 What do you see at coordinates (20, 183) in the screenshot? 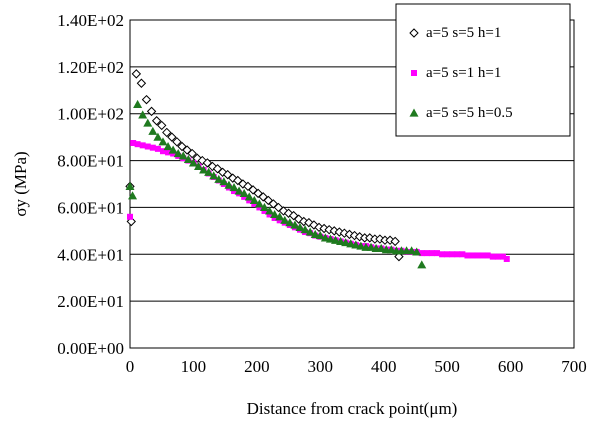
I see `y-axis-title: σy (MPa)` at bounding box center [20, 183].